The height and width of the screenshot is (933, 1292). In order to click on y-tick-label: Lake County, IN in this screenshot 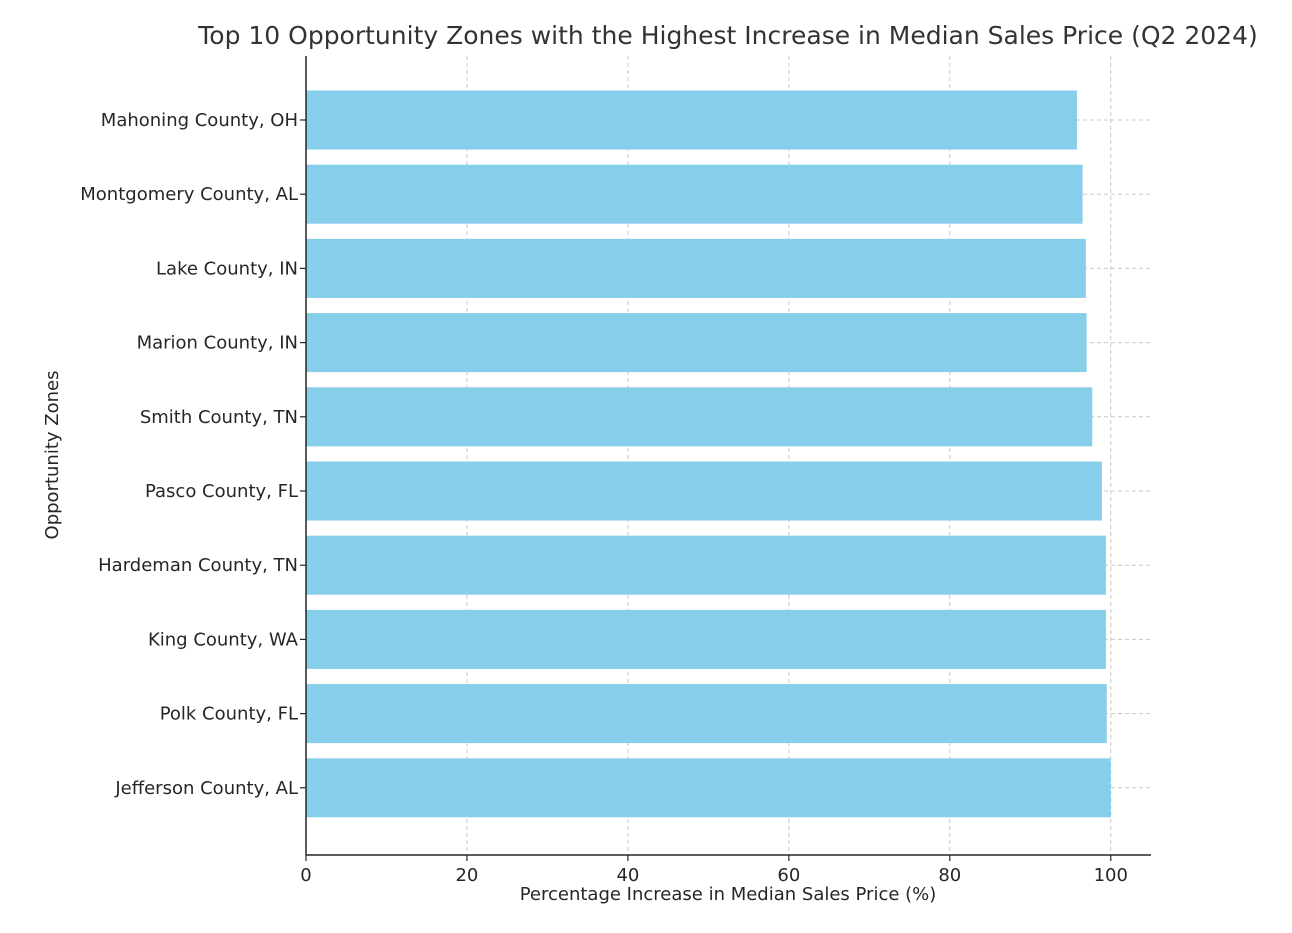, I will do `click(227, 268)`.